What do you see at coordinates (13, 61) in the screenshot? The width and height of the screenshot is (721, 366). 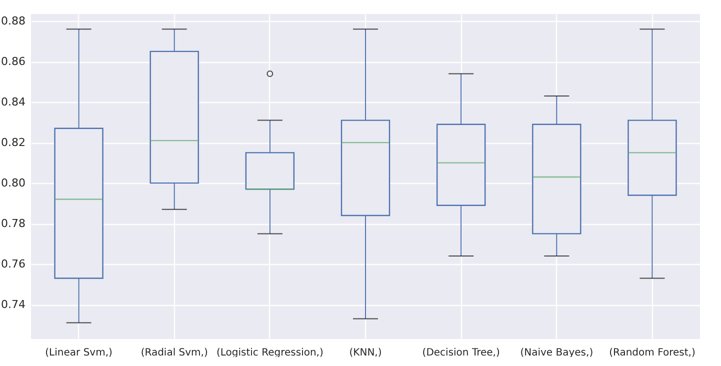 I see `y-tick-label: 0.86` at bounding box center [13, 61].